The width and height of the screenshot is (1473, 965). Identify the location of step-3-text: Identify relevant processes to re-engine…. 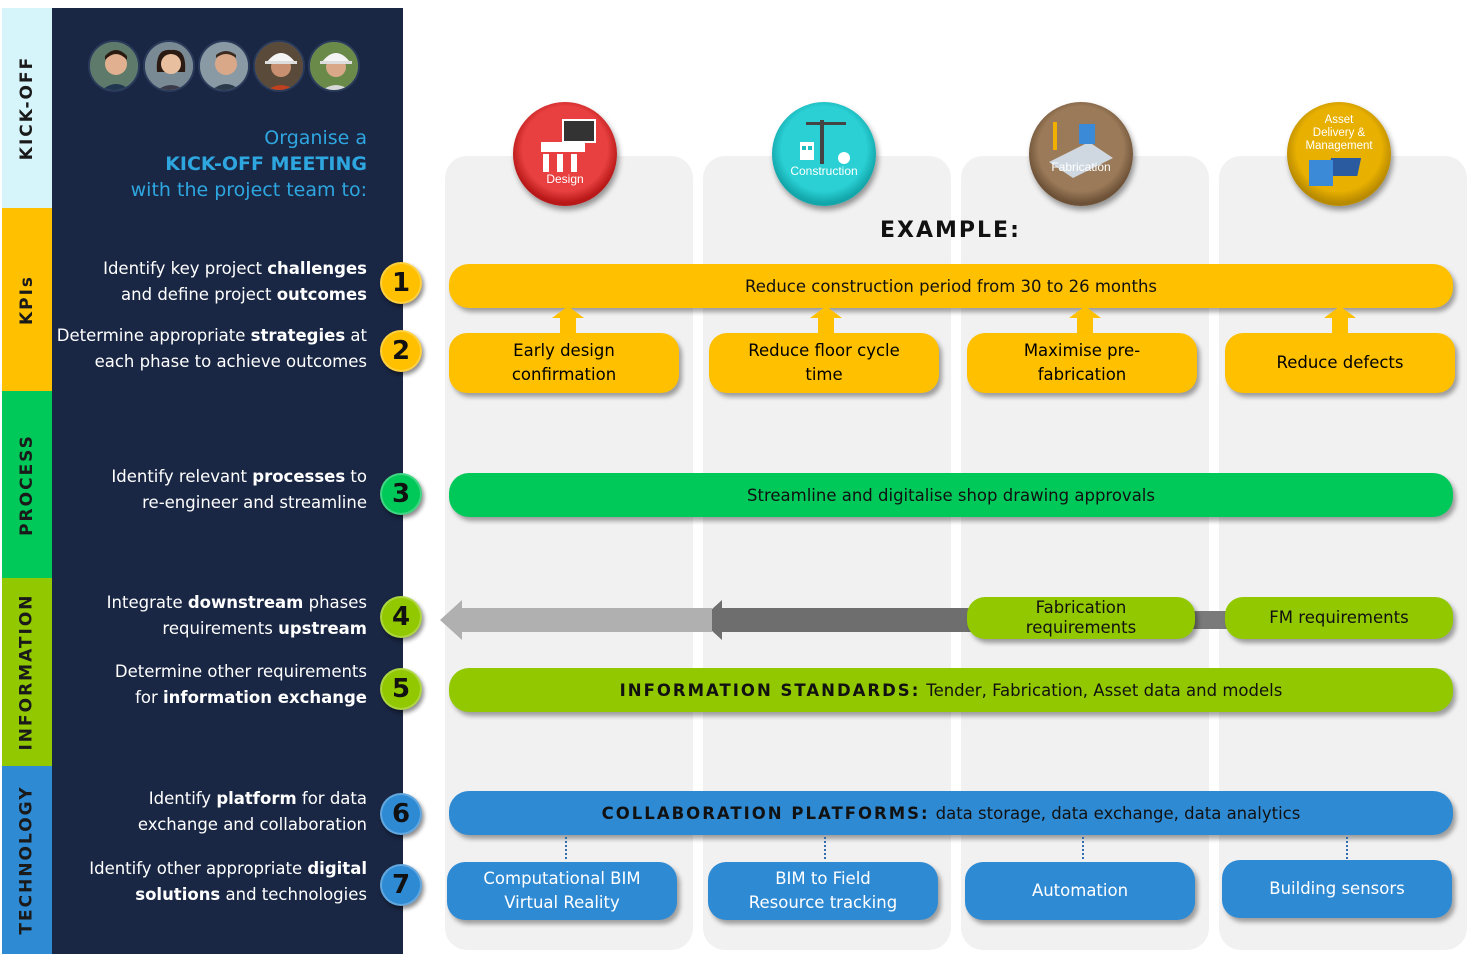
(239, 489).